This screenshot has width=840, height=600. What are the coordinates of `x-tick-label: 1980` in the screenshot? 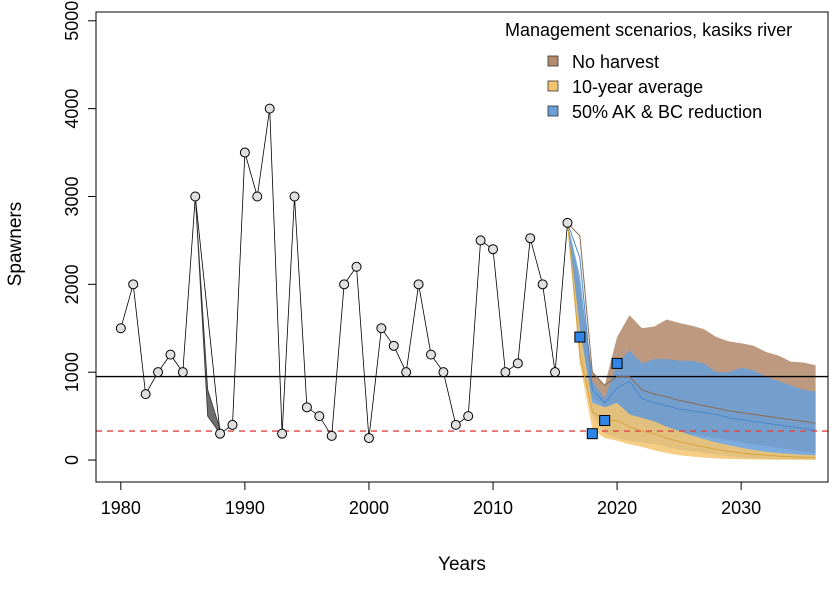 It's located at (121, 508).